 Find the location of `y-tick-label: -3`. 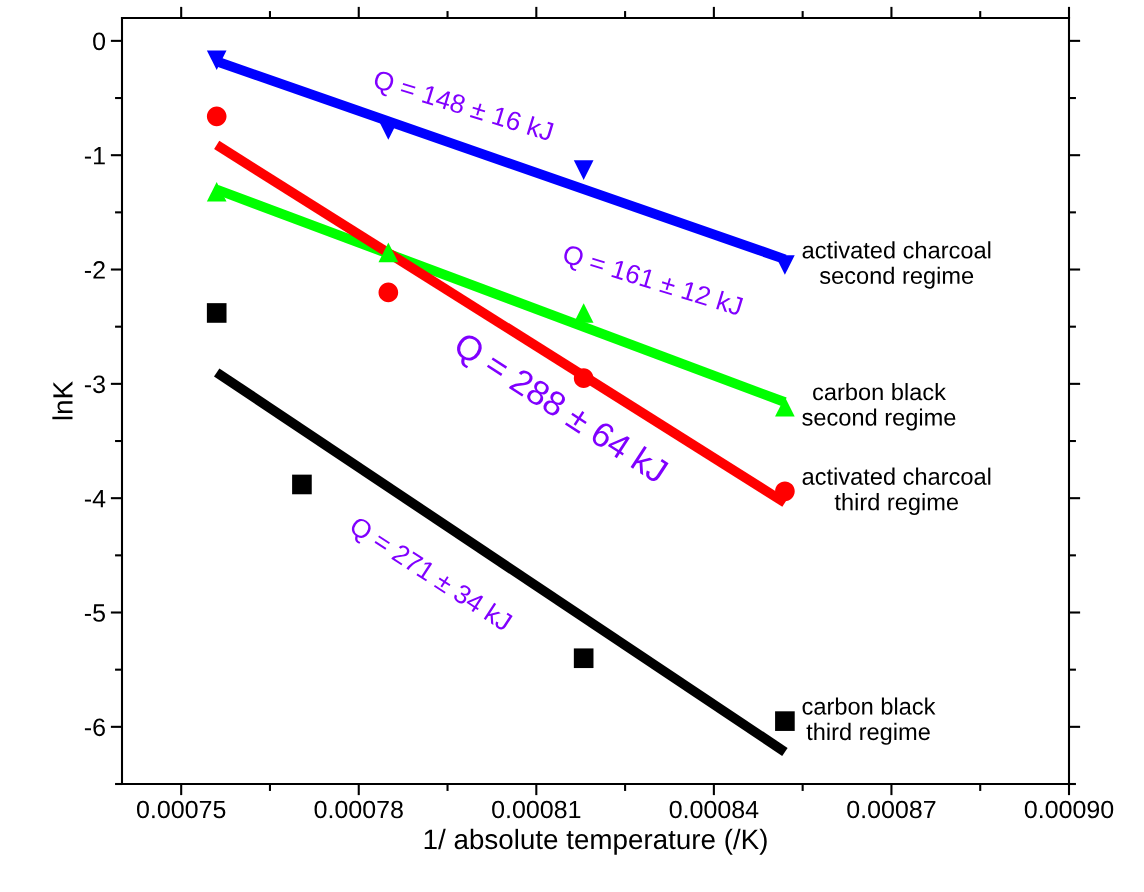

y-tick-label: -3 is located at coordinates (94, 384).